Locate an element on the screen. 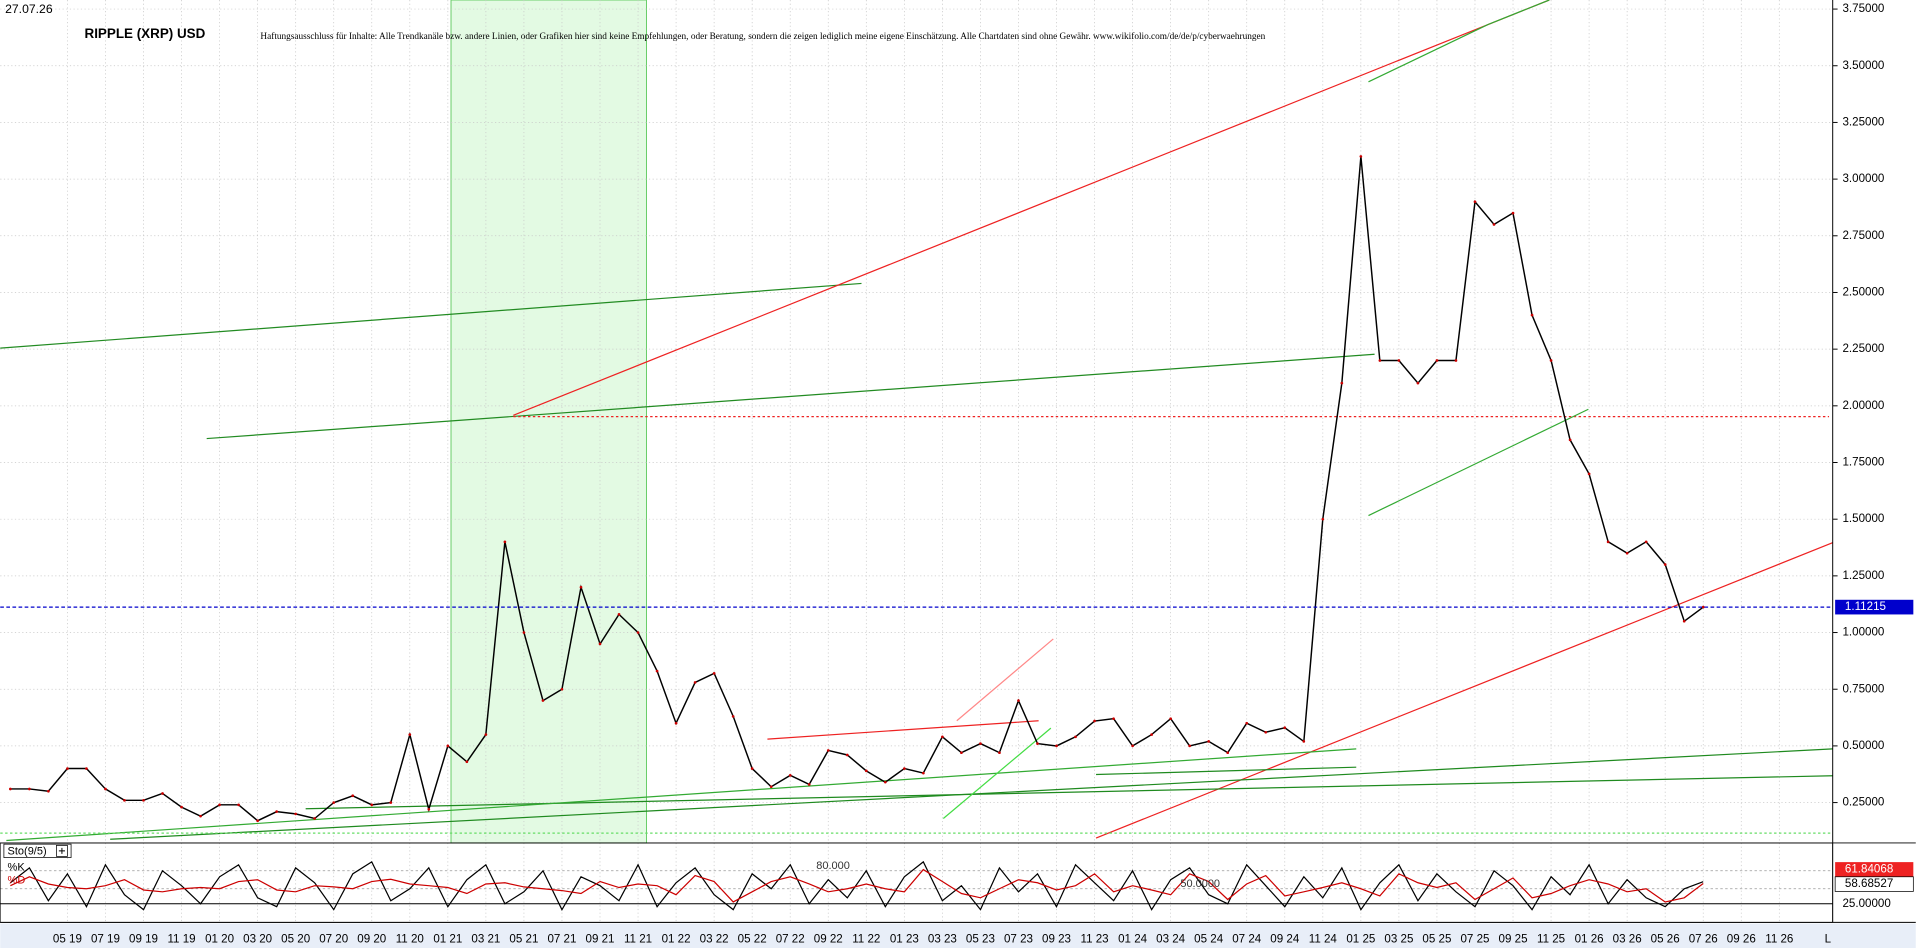  x-tick-label: 01 23 is located at coordinates (904, 939).